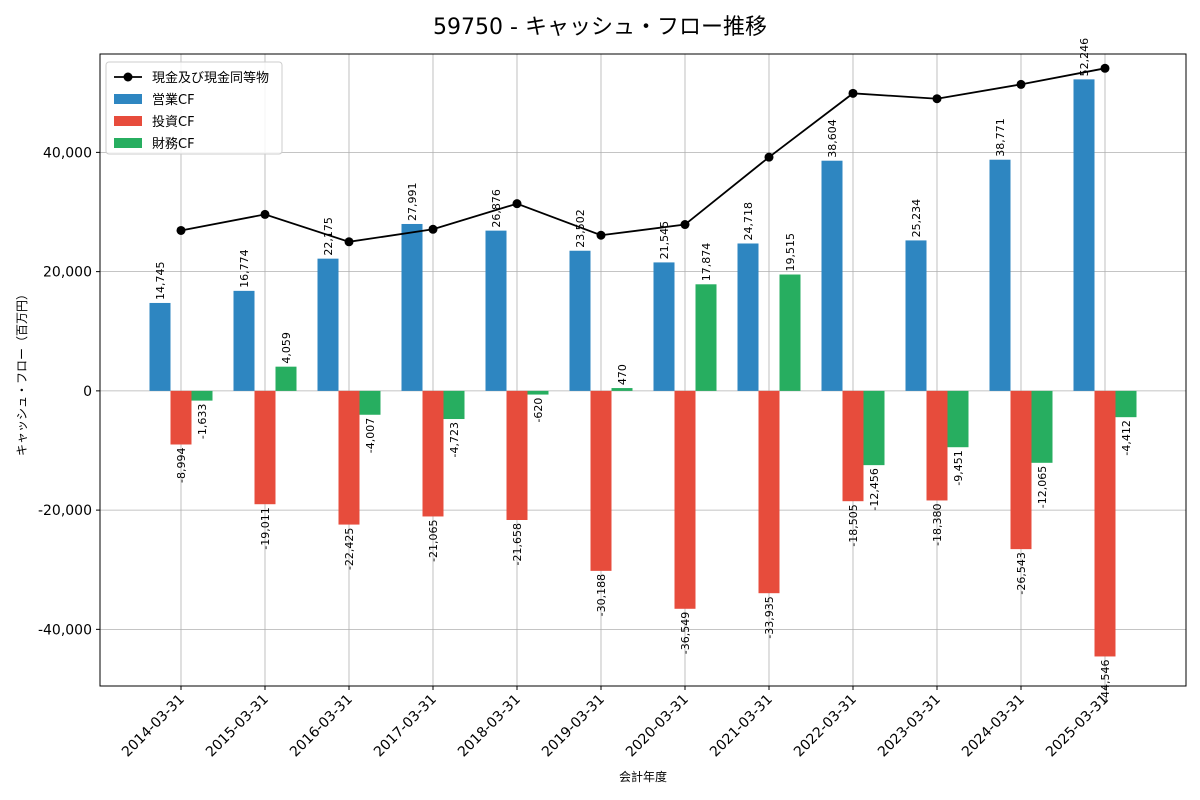  I want to click on legend-frame, so click(194, 108).